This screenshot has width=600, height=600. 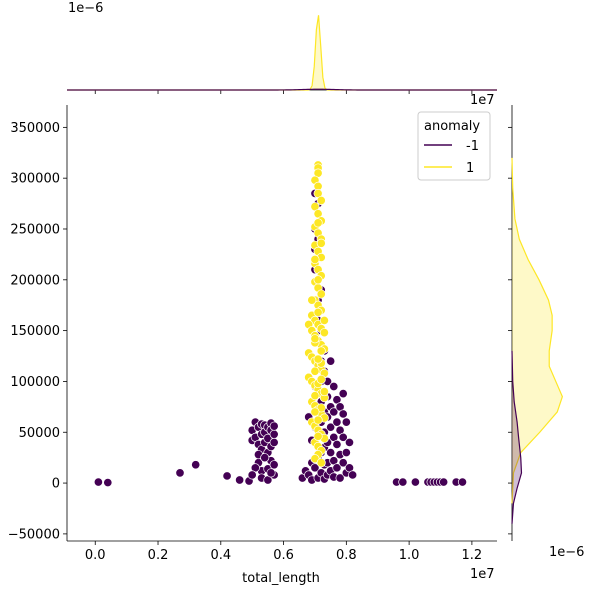 I want to click on legend-box, so click(x=454, y=146).